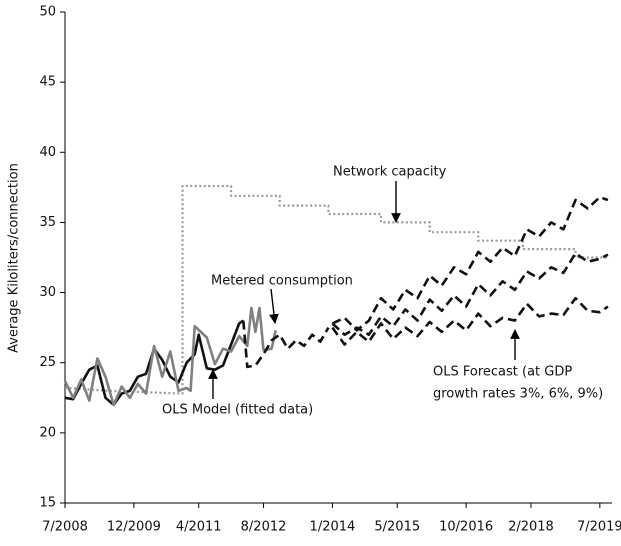  What do you see at coordinates (47, 152) in the screenshot?
I see `y-tick-label: 40` at bounding box center [47, 152].